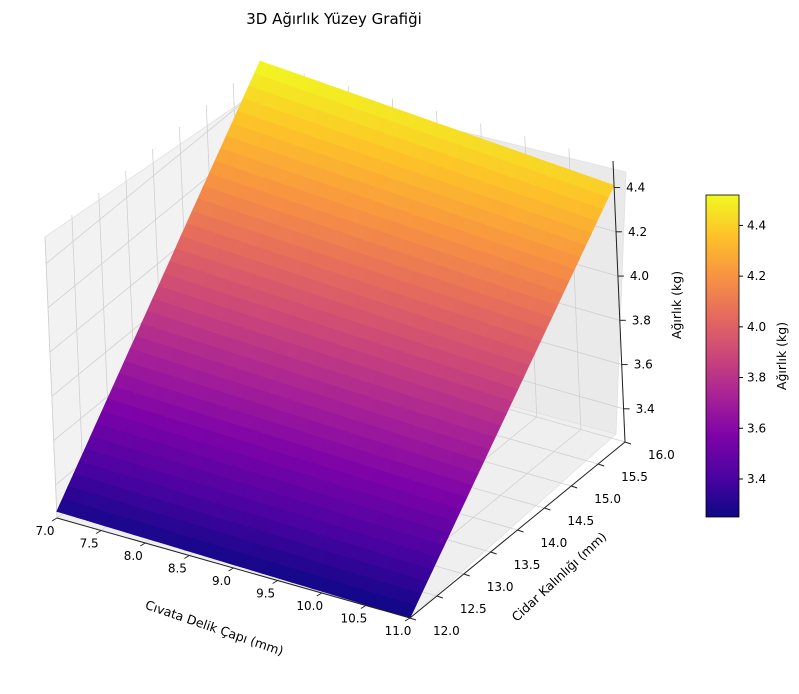 The height and width of the screenshot is (694, 799). Describe the element at coordinates (641, 320) in the screenshot. I see `z-tick-label: 3.8` at that location.